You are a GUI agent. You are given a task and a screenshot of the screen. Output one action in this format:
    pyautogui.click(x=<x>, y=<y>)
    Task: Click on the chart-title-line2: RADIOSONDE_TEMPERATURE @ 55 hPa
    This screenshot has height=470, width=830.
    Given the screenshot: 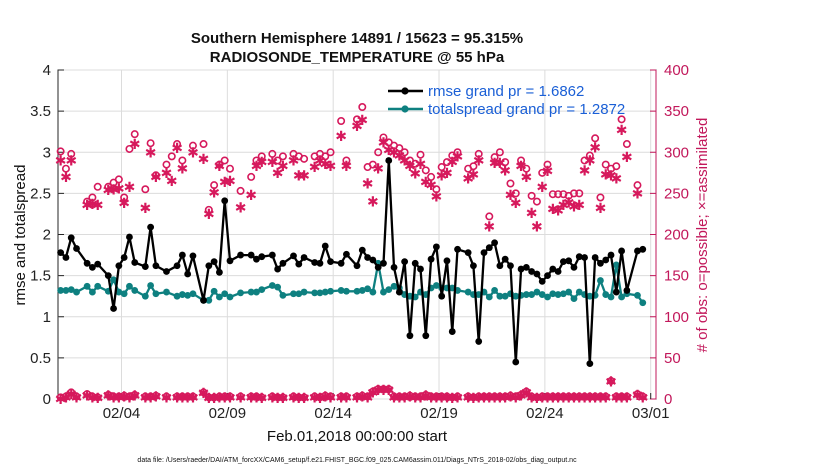 What is the action you would take?
    pyautogui.click(x=357, y=57)
    